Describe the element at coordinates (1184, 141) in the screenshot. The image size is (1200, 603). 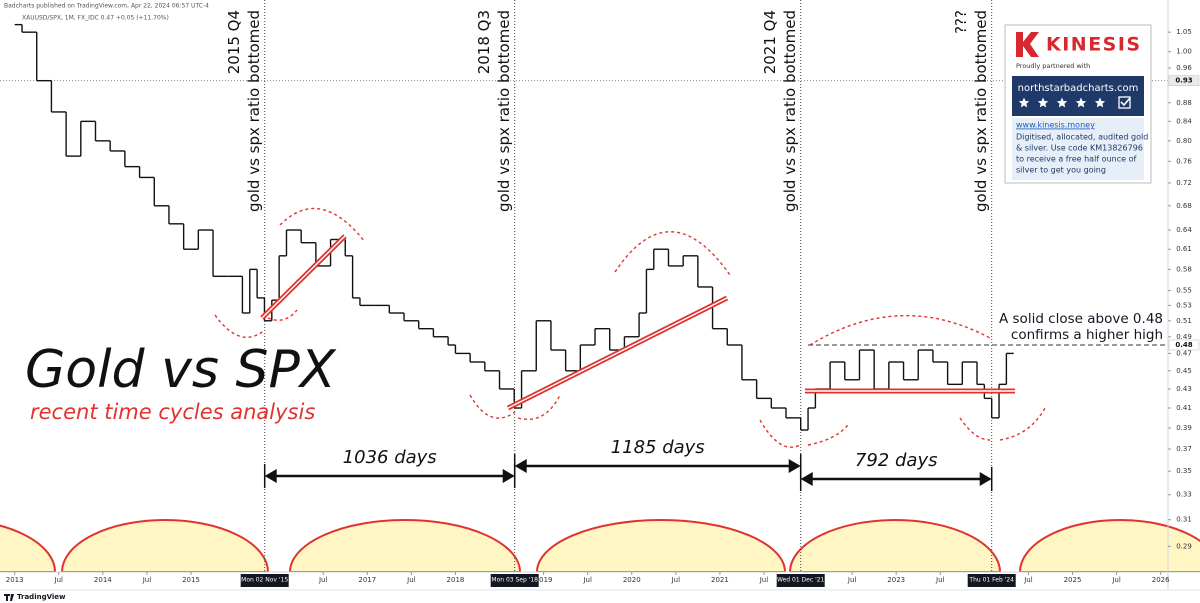
I see `y-tick-label: 0.80` at that location.